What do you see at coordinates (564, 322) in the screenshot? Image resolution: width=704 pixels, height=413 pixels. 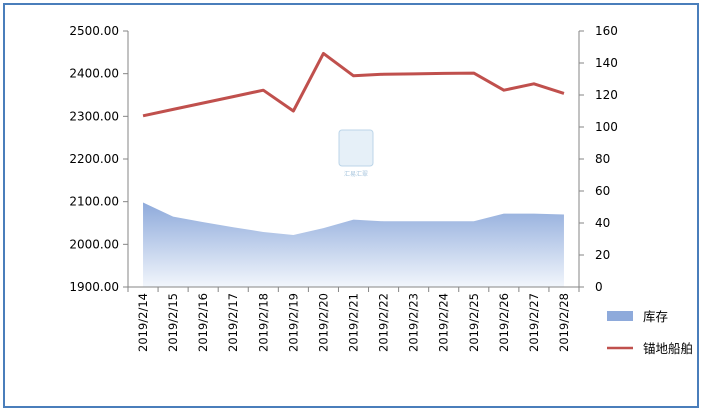 I see `x-tick-label: 2019/2/28` at bounding box center [564, 322].